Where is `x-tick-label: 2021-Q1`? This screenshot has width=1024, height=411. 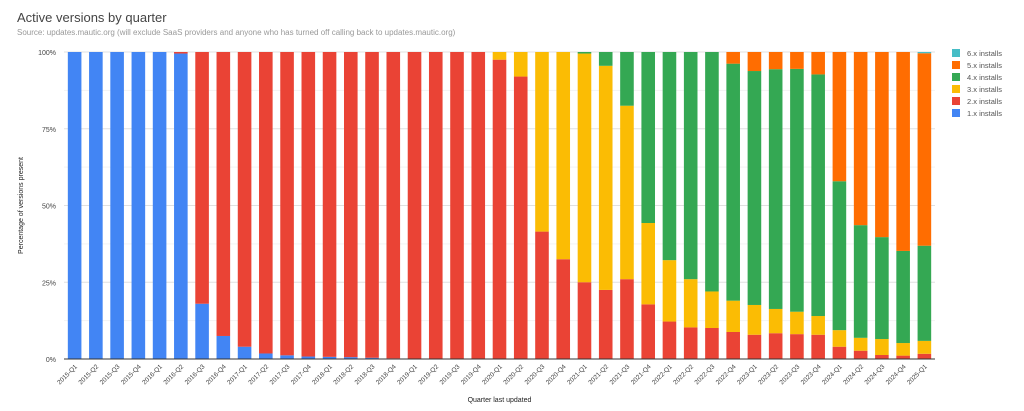 x-tick-label: 2021-Q1 is located at coordinates (577, 374).